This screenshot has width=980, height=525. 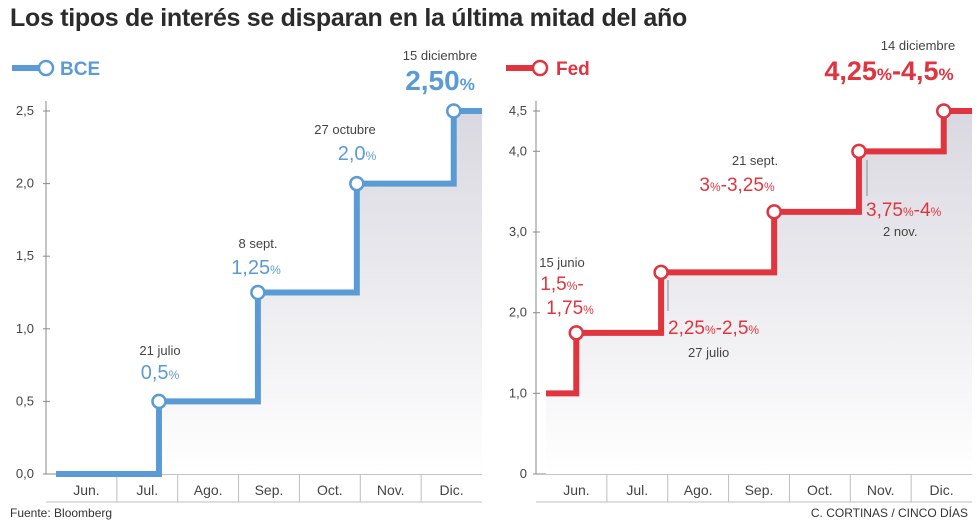 What do you see at coordinates (755, 160) in the screenshot?
I see `fed-event-date: 21 sept.` at bounding box center [755, 160].